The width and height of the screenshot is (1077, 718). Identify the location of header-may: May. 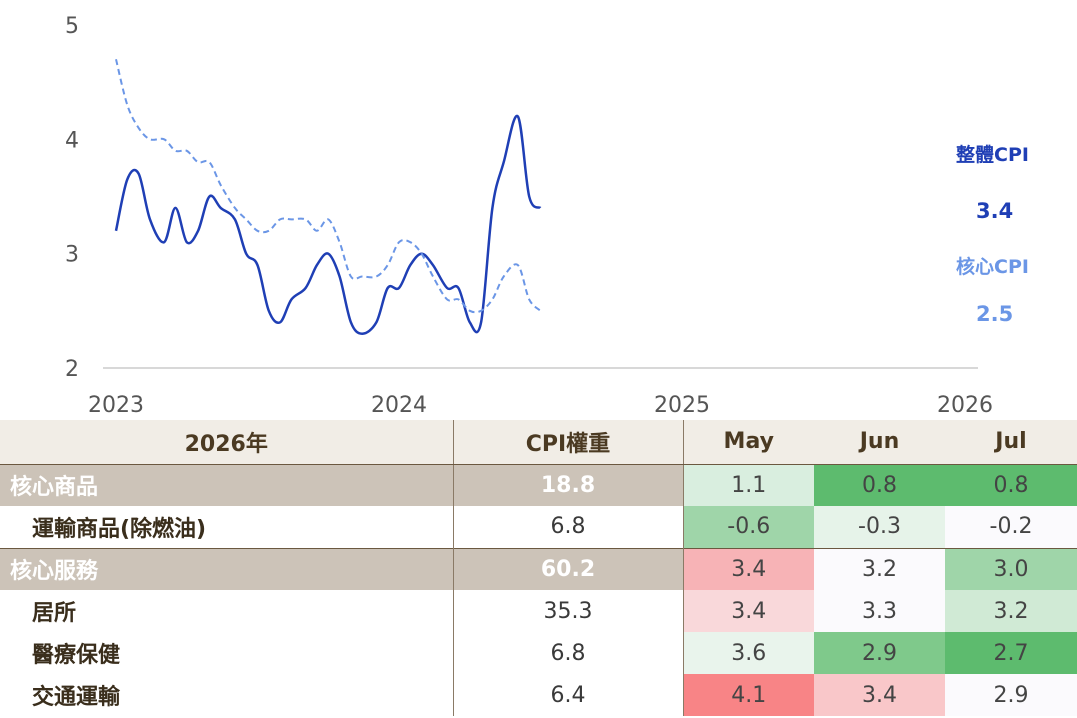
(748, 442).